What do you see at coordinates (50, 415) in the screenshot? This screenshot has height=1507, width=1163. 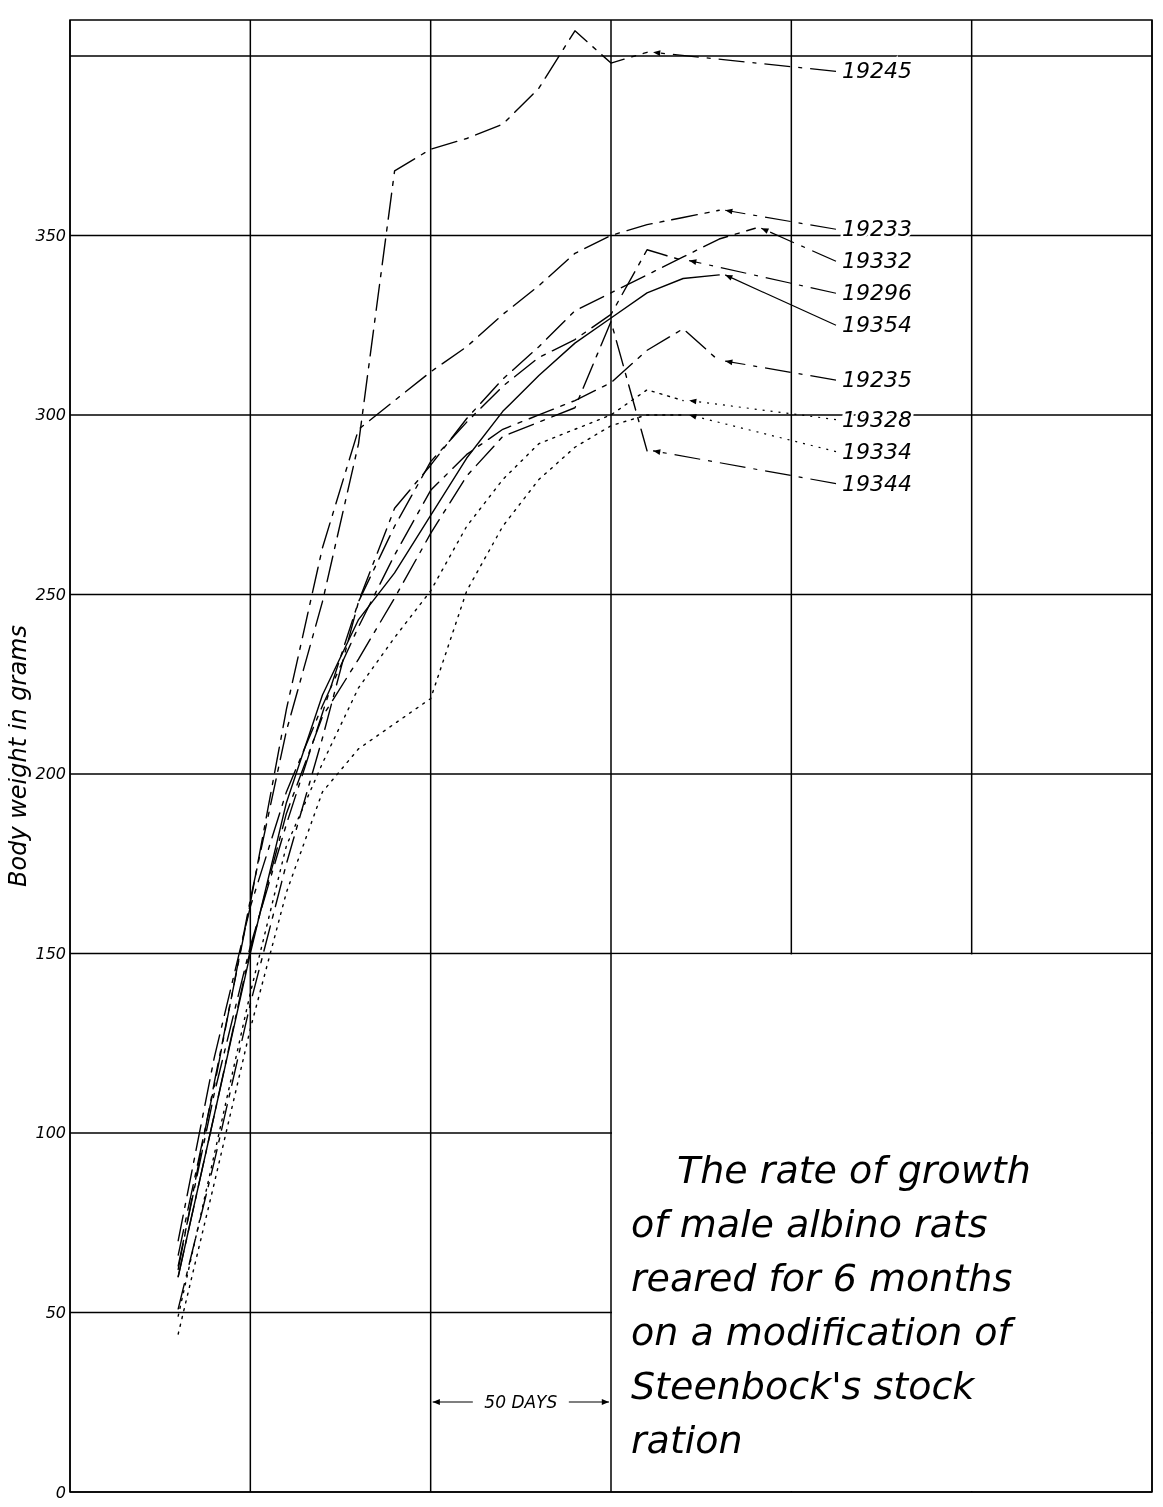 I see `y-tick-label: 300` at bounding box center [50, 415].